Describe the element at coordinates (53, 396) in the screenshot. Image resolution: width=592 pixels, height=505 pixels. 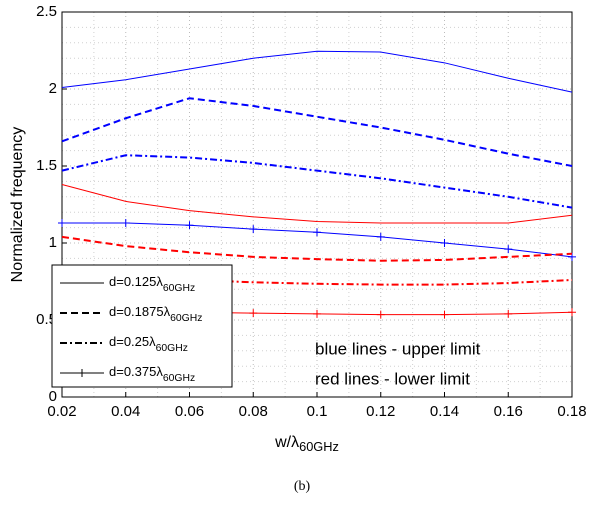
I see `y-tick-label: 0` at that location.